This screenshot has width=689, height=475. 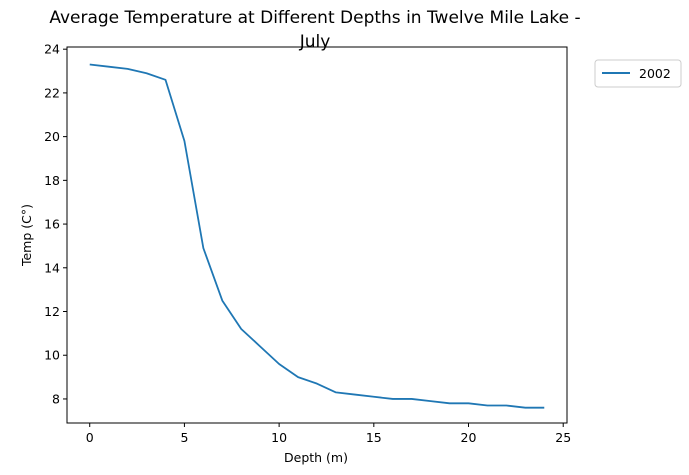 I want to click on y-tick-label: 16, so click(x=52, y=224).